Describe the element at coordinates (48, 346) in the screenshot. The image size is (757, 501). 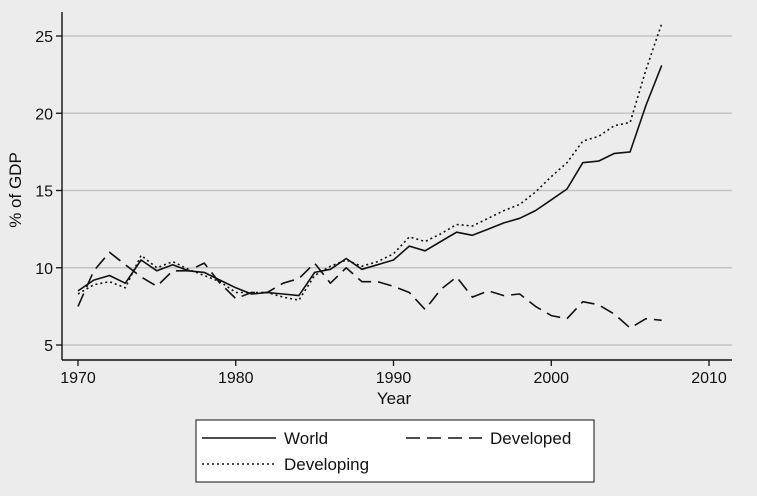
I see `y-tick-label: 5` at that location.